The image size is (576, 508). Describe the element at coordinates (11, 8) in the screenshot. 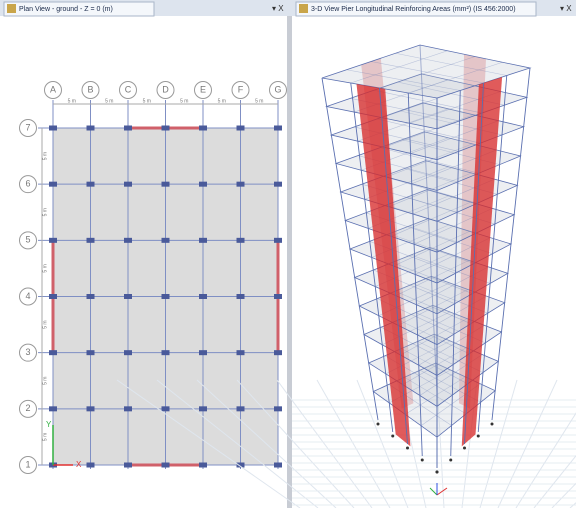

I see `tab-icon` at that location.